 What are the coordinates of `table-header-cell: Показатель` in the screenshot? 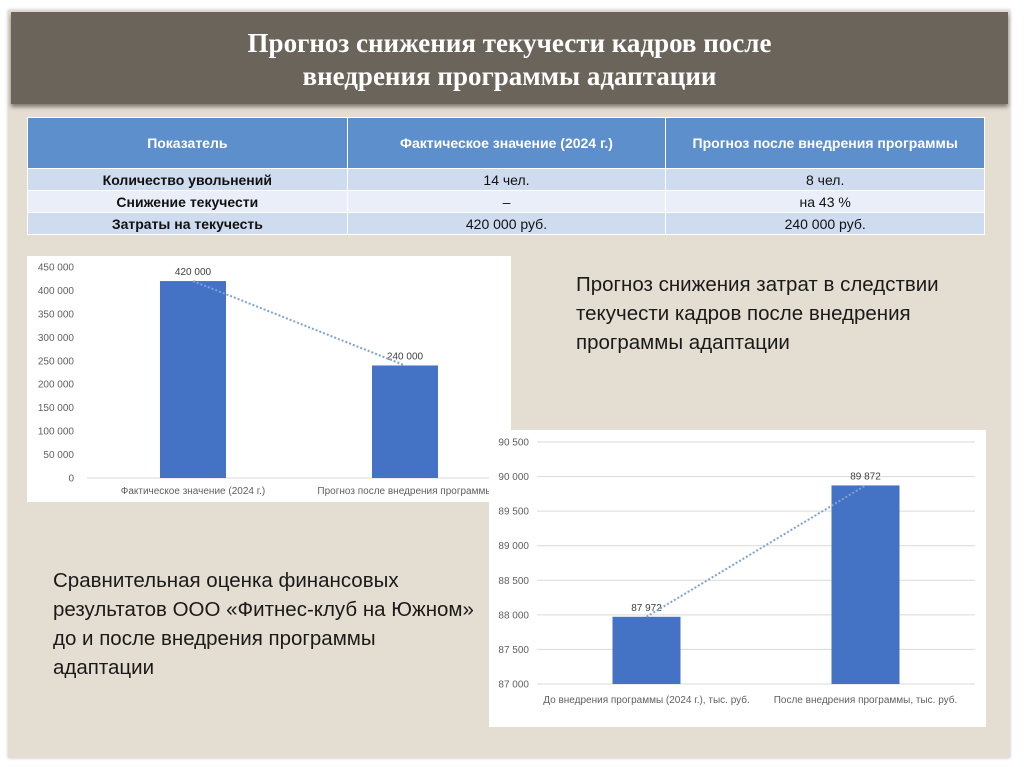 It's located at (187, 143).